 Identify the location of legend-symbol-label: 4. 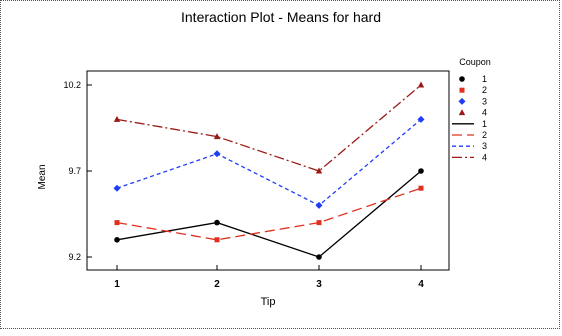
(484, 113).